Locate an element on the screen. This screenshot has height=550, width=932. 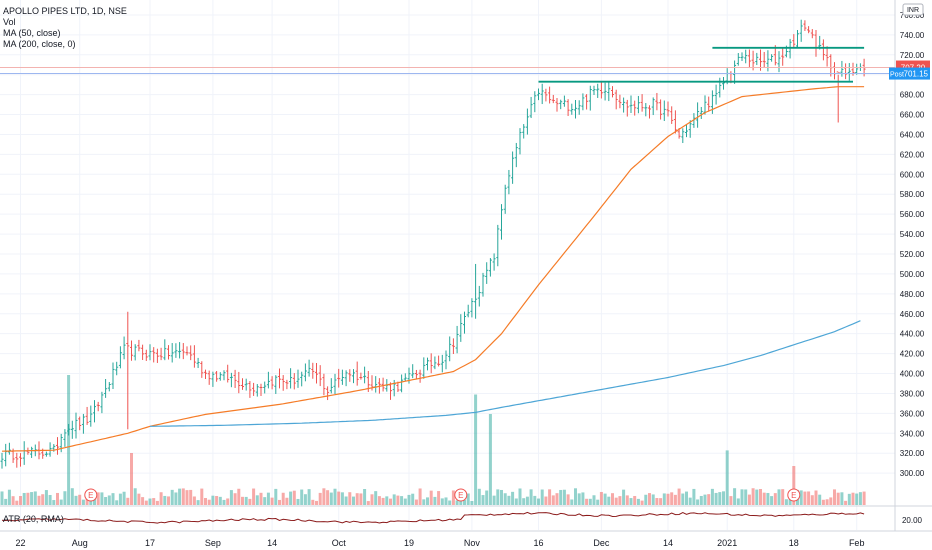
price-tick-label: 420.00 is located at coordinates (912, 354).